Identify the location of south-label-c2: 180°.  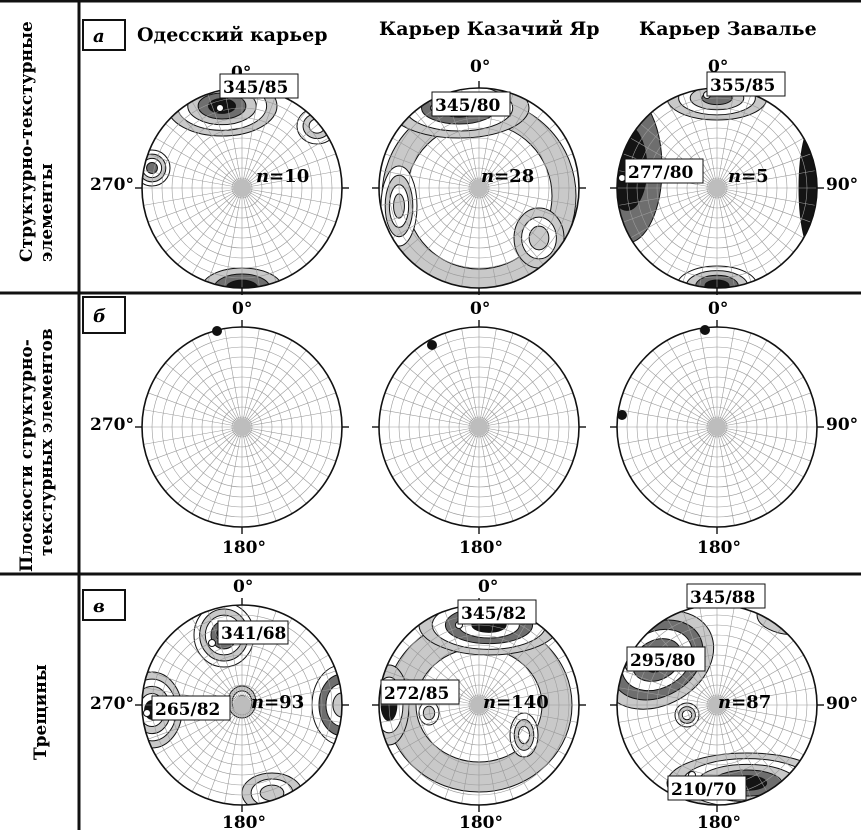
(481, 821).